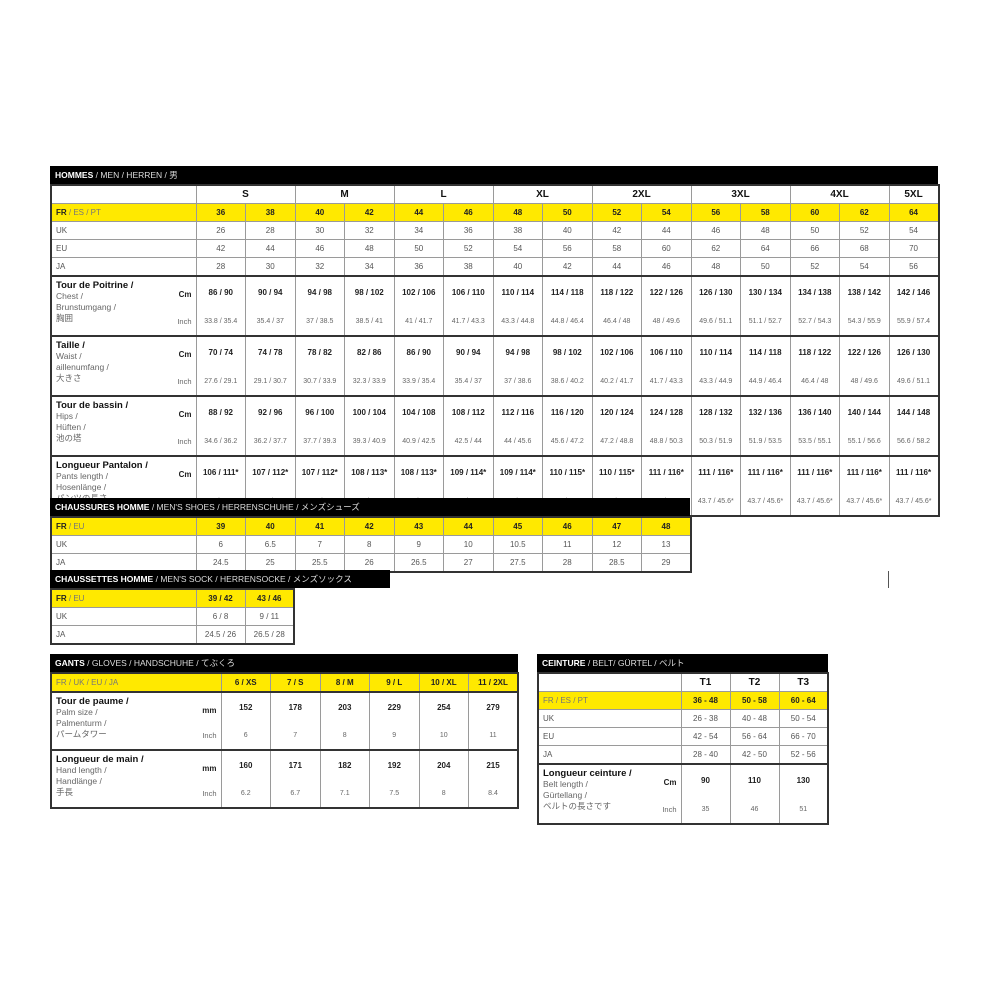 The image size is (1005, 1005). I want to click on size-row: UK 6 6.5 7 8 9 10 10.5 11 12 13, so click(371, 544).